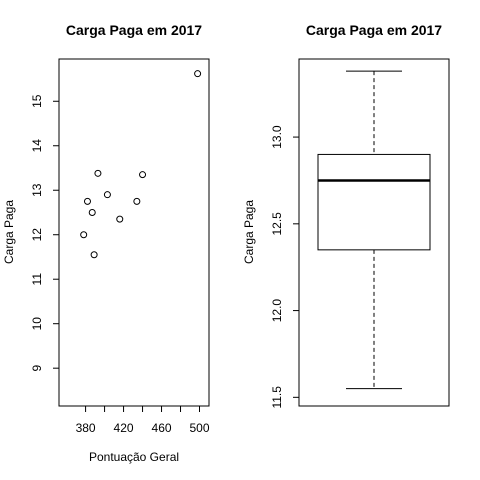 The width and height of the screenshot is (480, 480). Describe the element at coordinates (277, 397) in the screenshot. I see `y-tick-label: 11.5` at that location.